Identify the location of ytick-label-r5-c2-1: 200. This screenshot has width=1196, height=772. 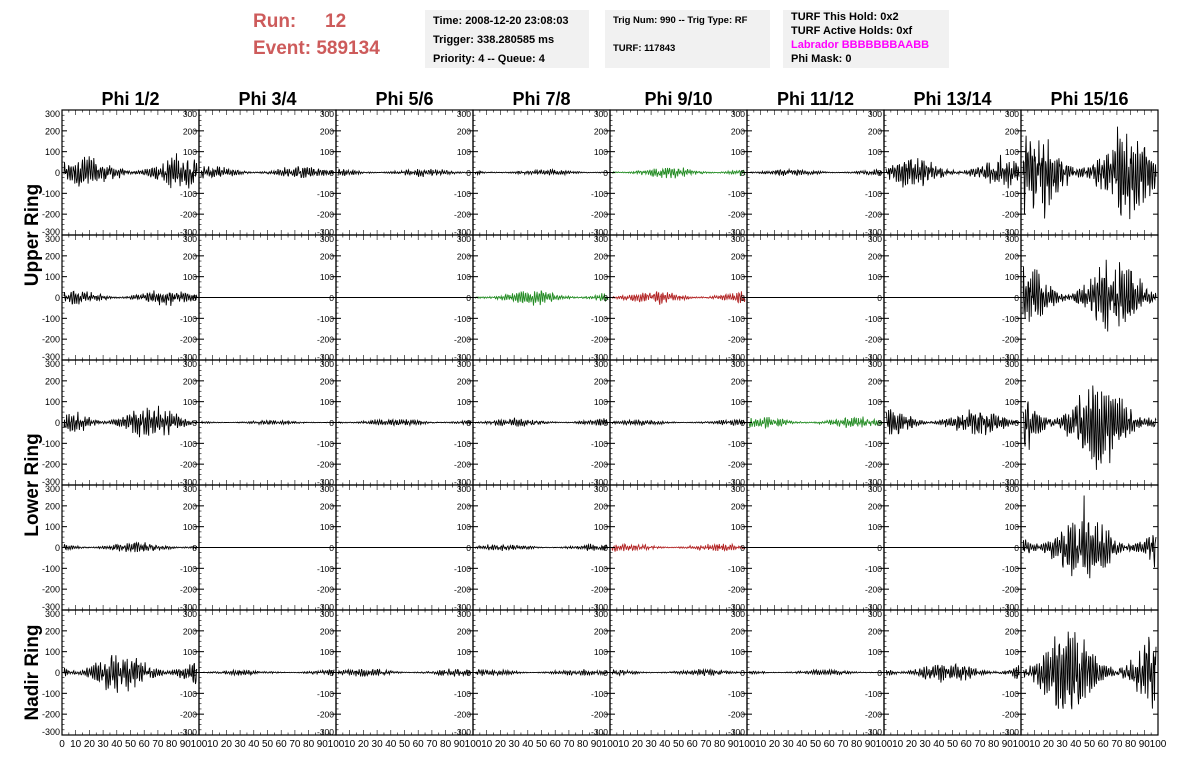
(190, 631).